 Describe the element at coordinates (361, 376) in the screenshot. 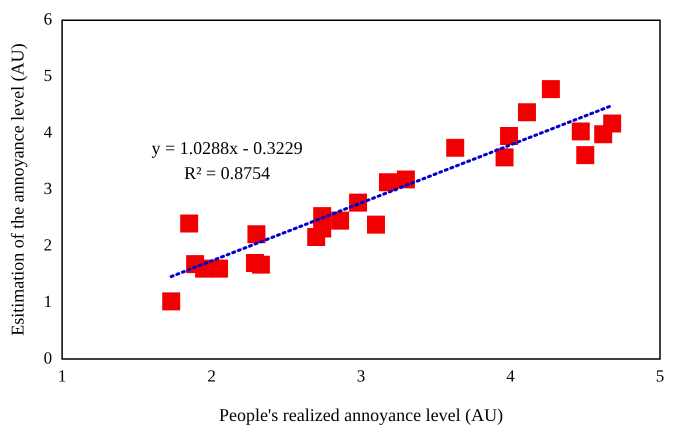

I see `x-tick-label: 3` at that location.